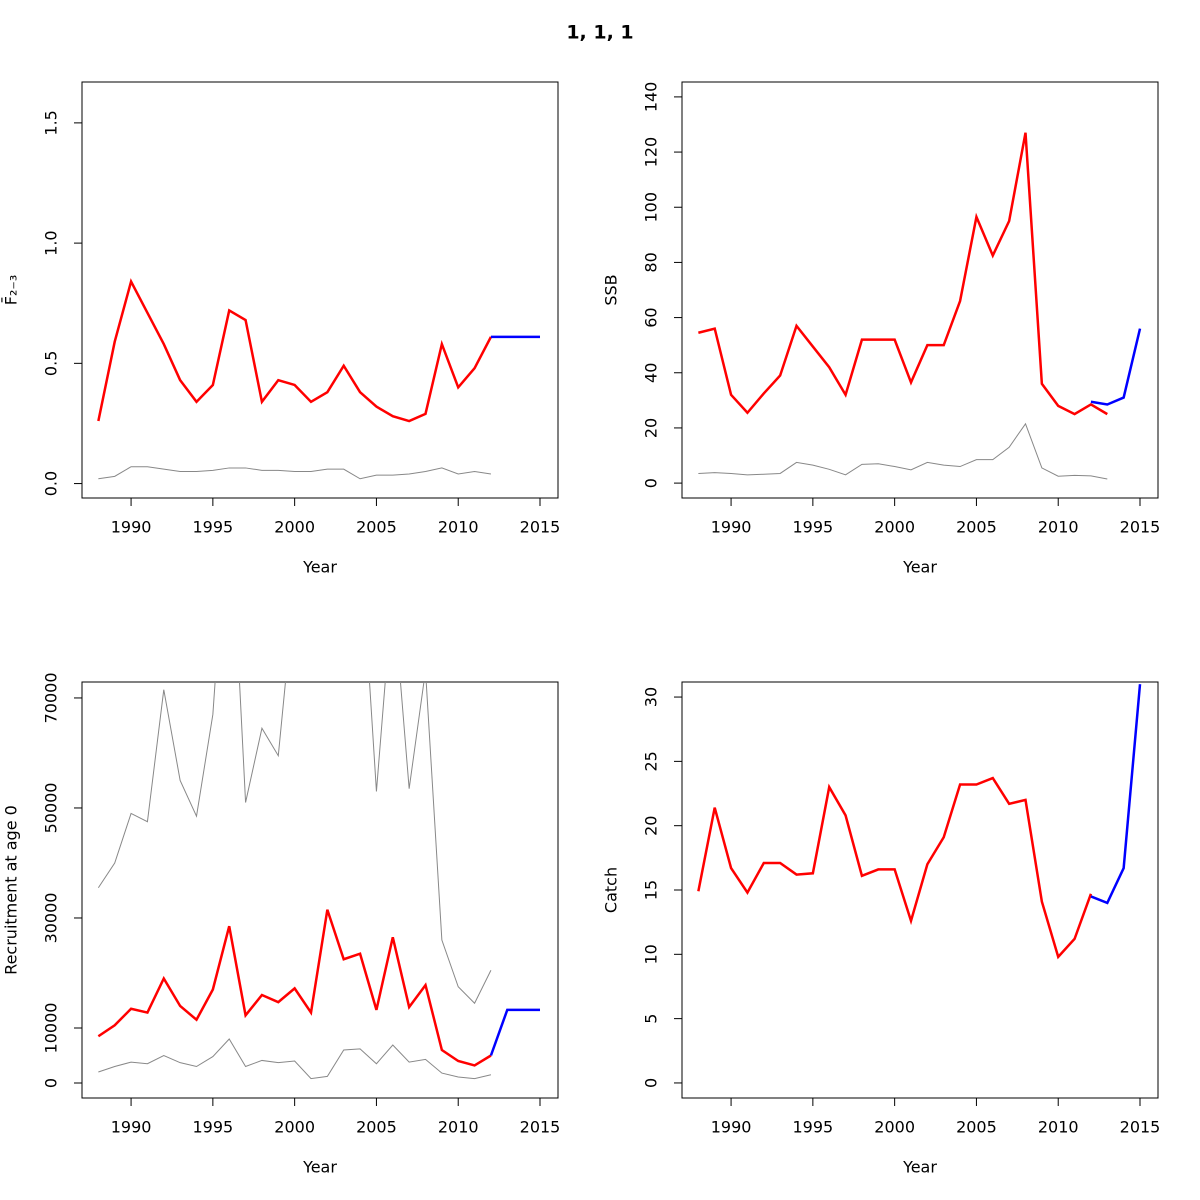  I want to click on y-tick-label: 10, so click(651, 954).